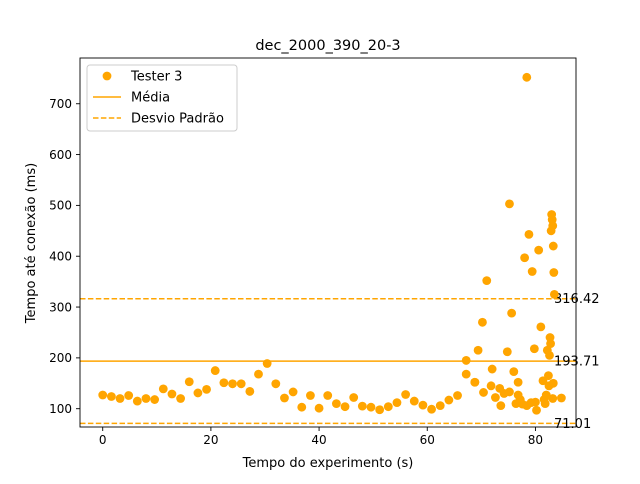  What do you see at coordinates (427, 440) in the screenshot?
I see `x-tick-label: 60` at bounding box center [427, 440].